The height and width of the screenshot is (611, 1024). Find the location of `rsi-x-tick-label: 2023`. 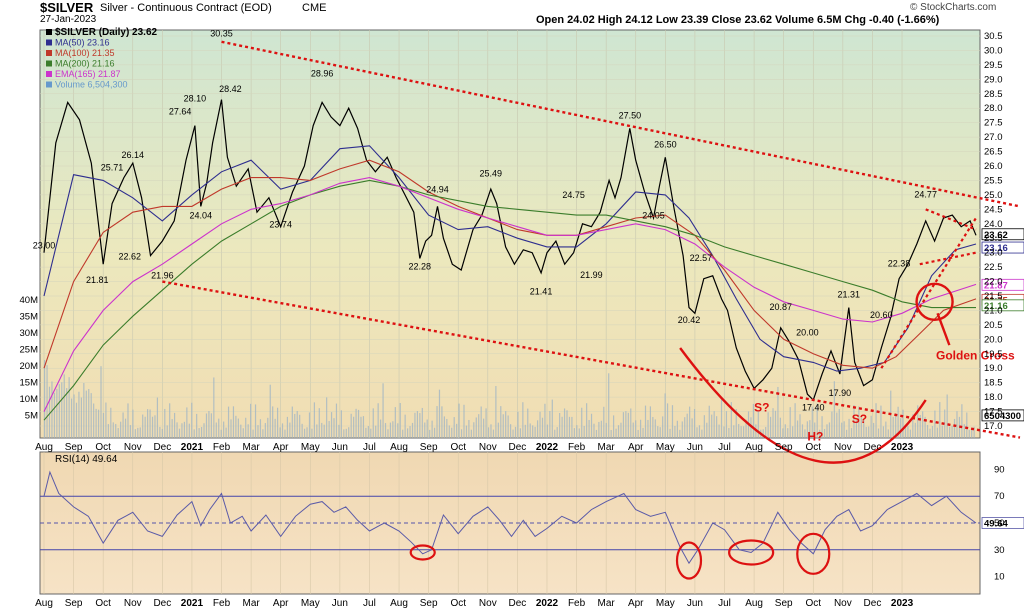

rsi-x-tick-label: 2023 is located at coordinates (902, 603).